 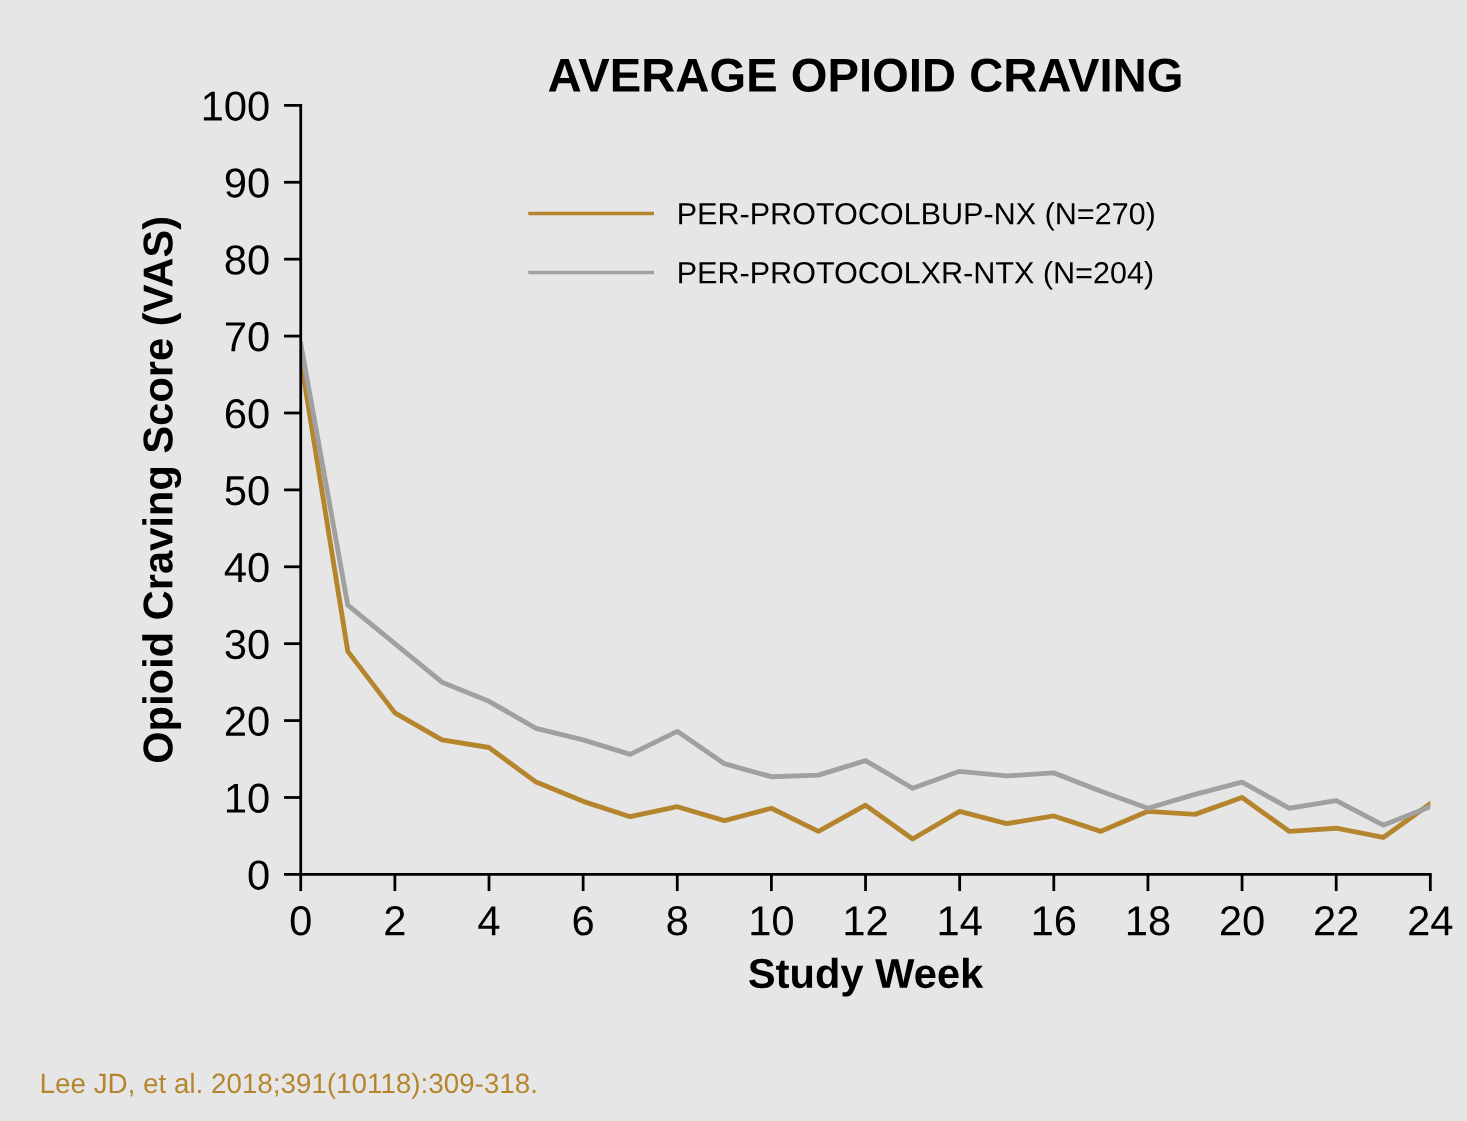 What do you see at coordinates (772, 921) in the screenshot?
I see `x-tick-label: 10` at bounding box center [772, 921].